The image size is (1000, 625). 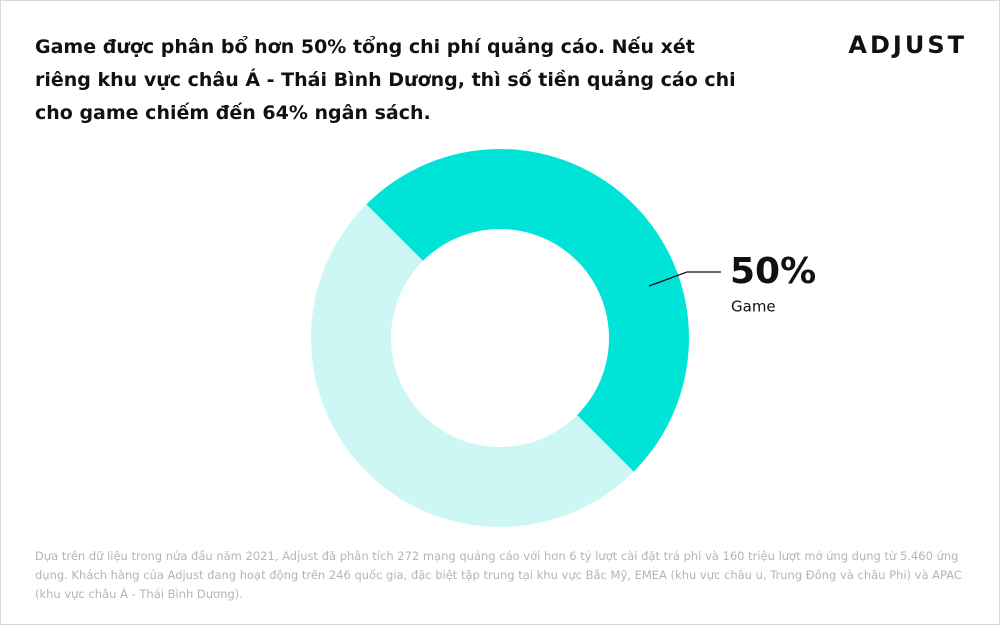 I want to click on leader-line, so click(x=684, y=279).